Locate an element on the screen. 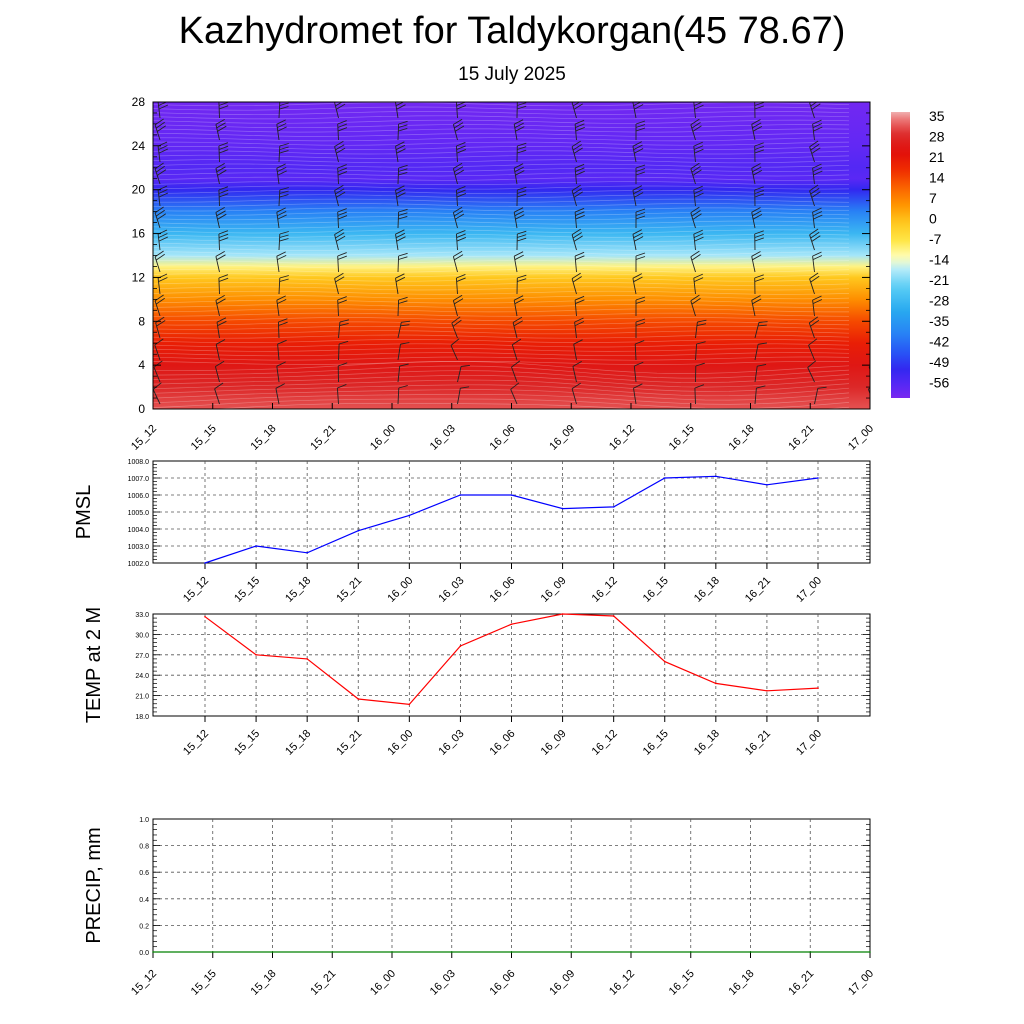 Image resolution: width=1024 pixels, height=1024 pixels. x-tick-label: 16_00 is located at coordinates (383, 438).